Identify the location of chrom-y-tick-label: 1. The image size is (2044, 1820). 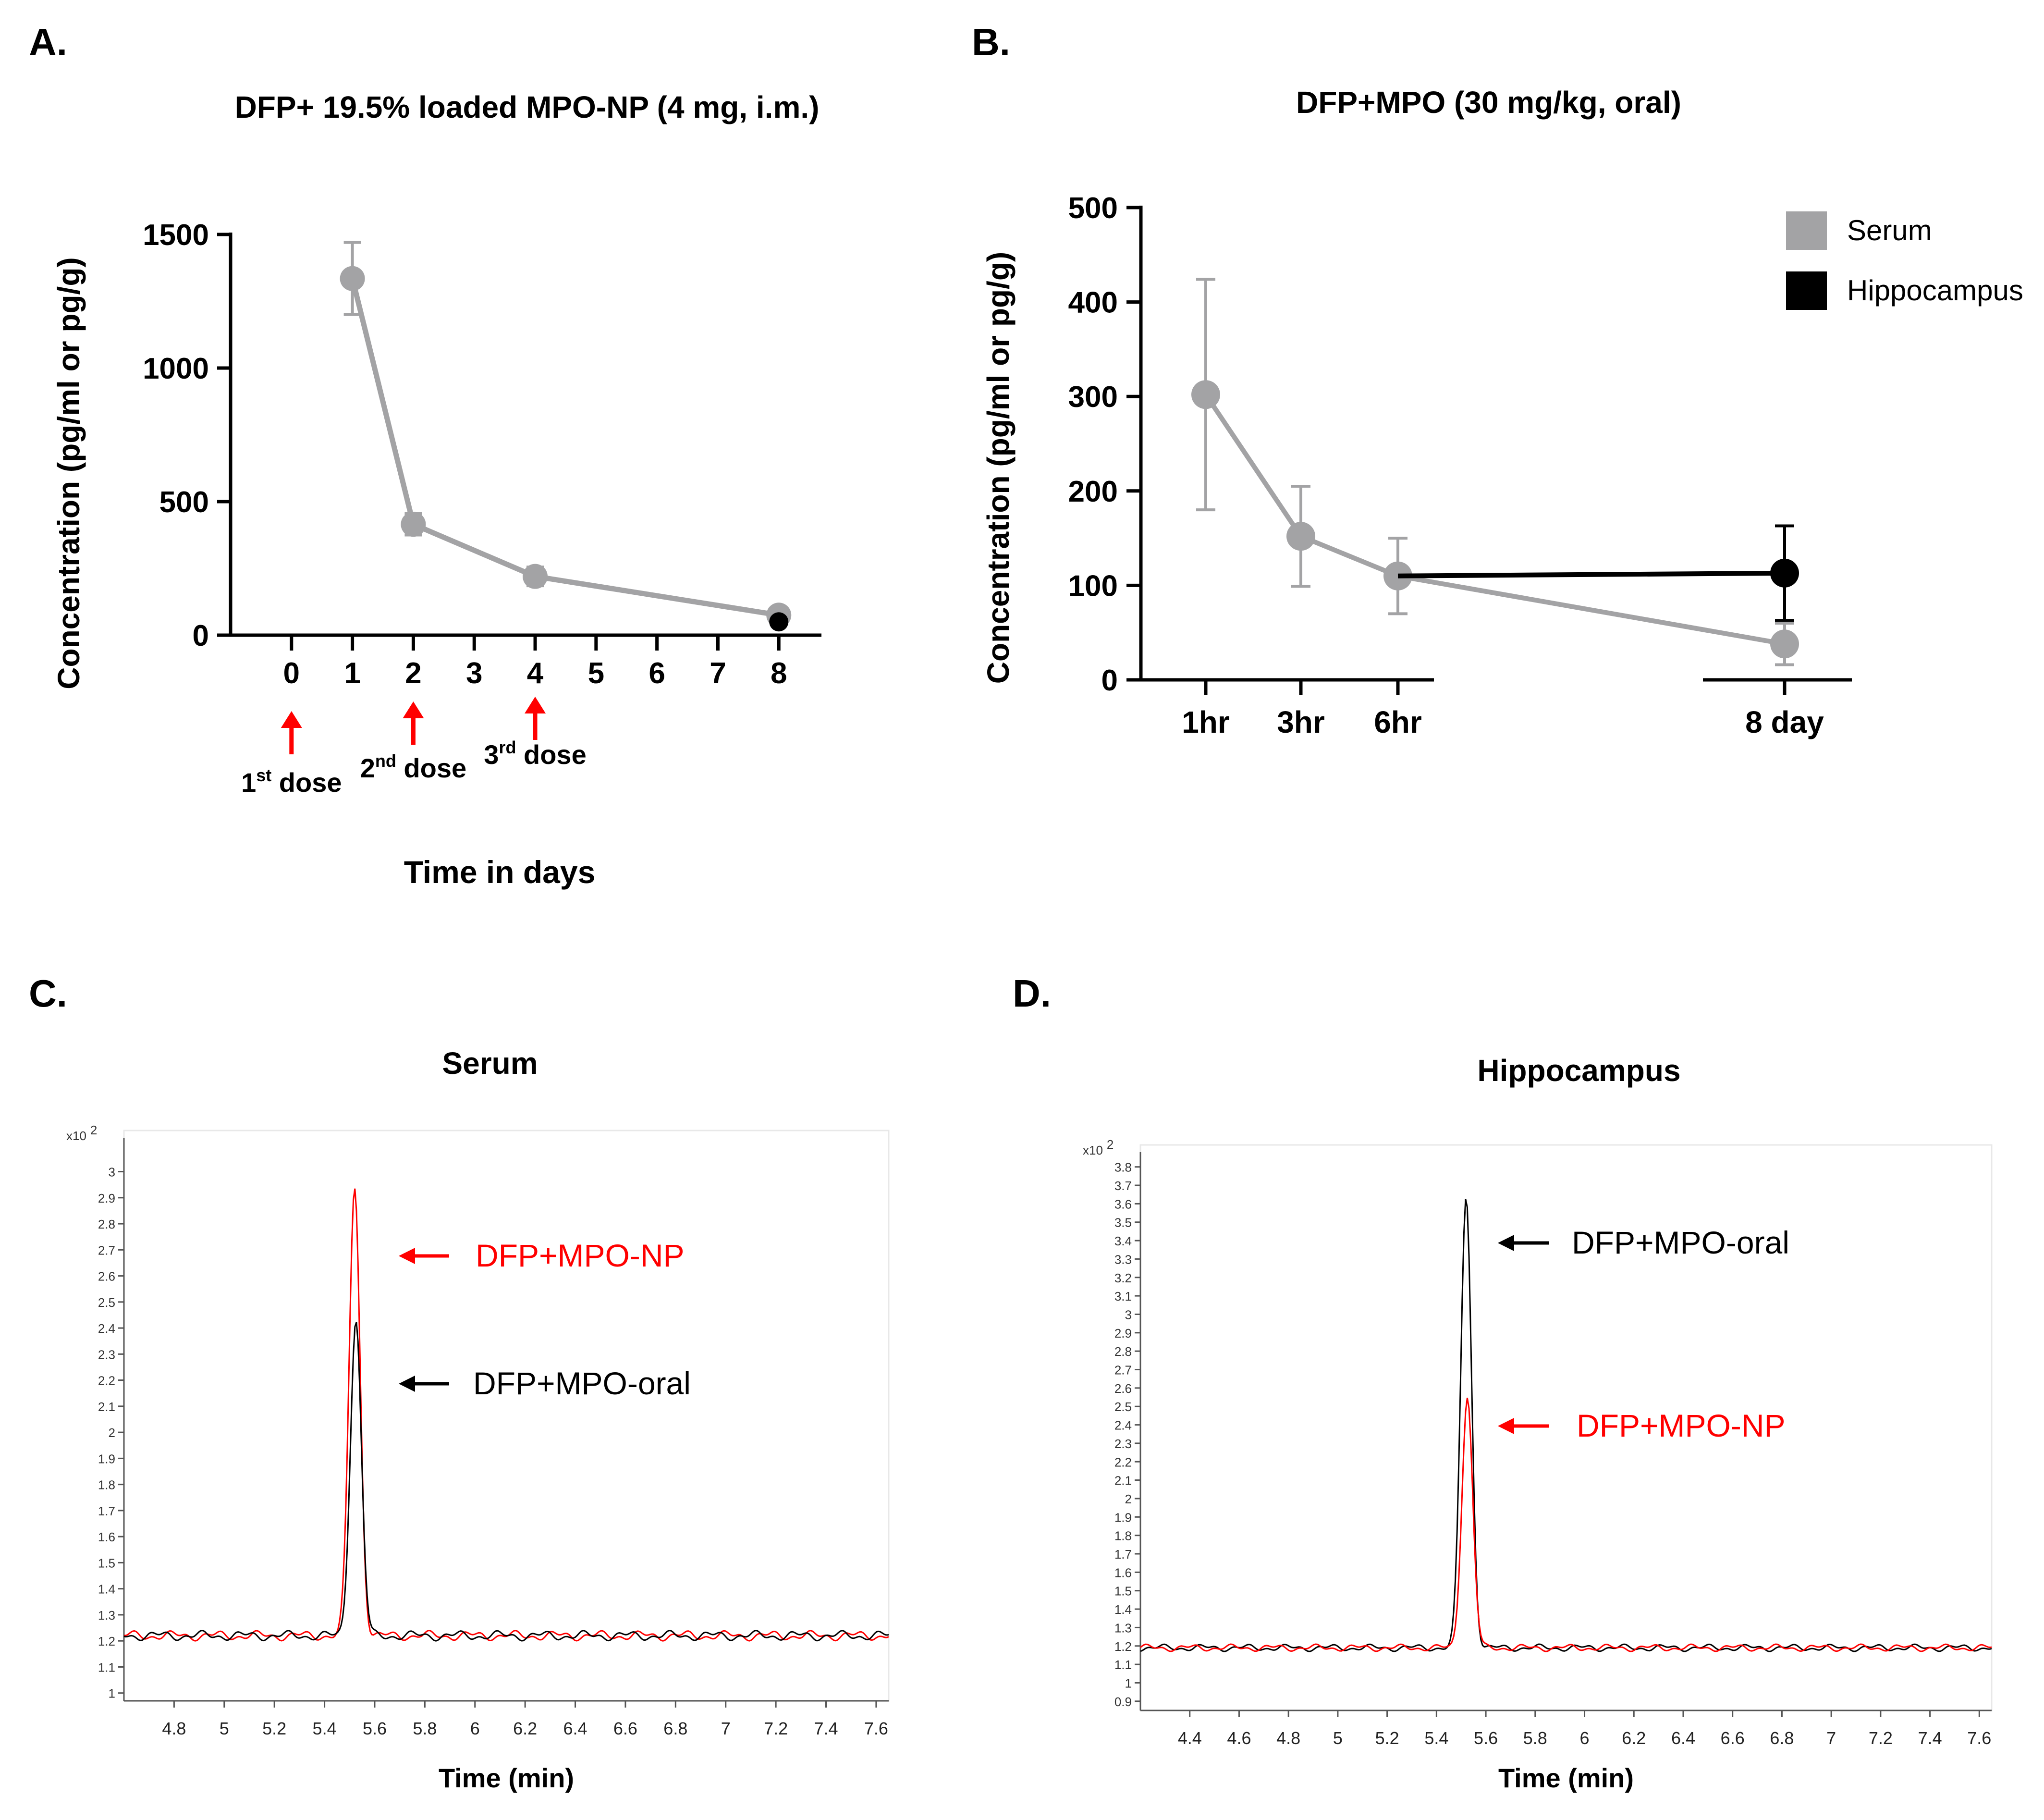
(112, 1693).